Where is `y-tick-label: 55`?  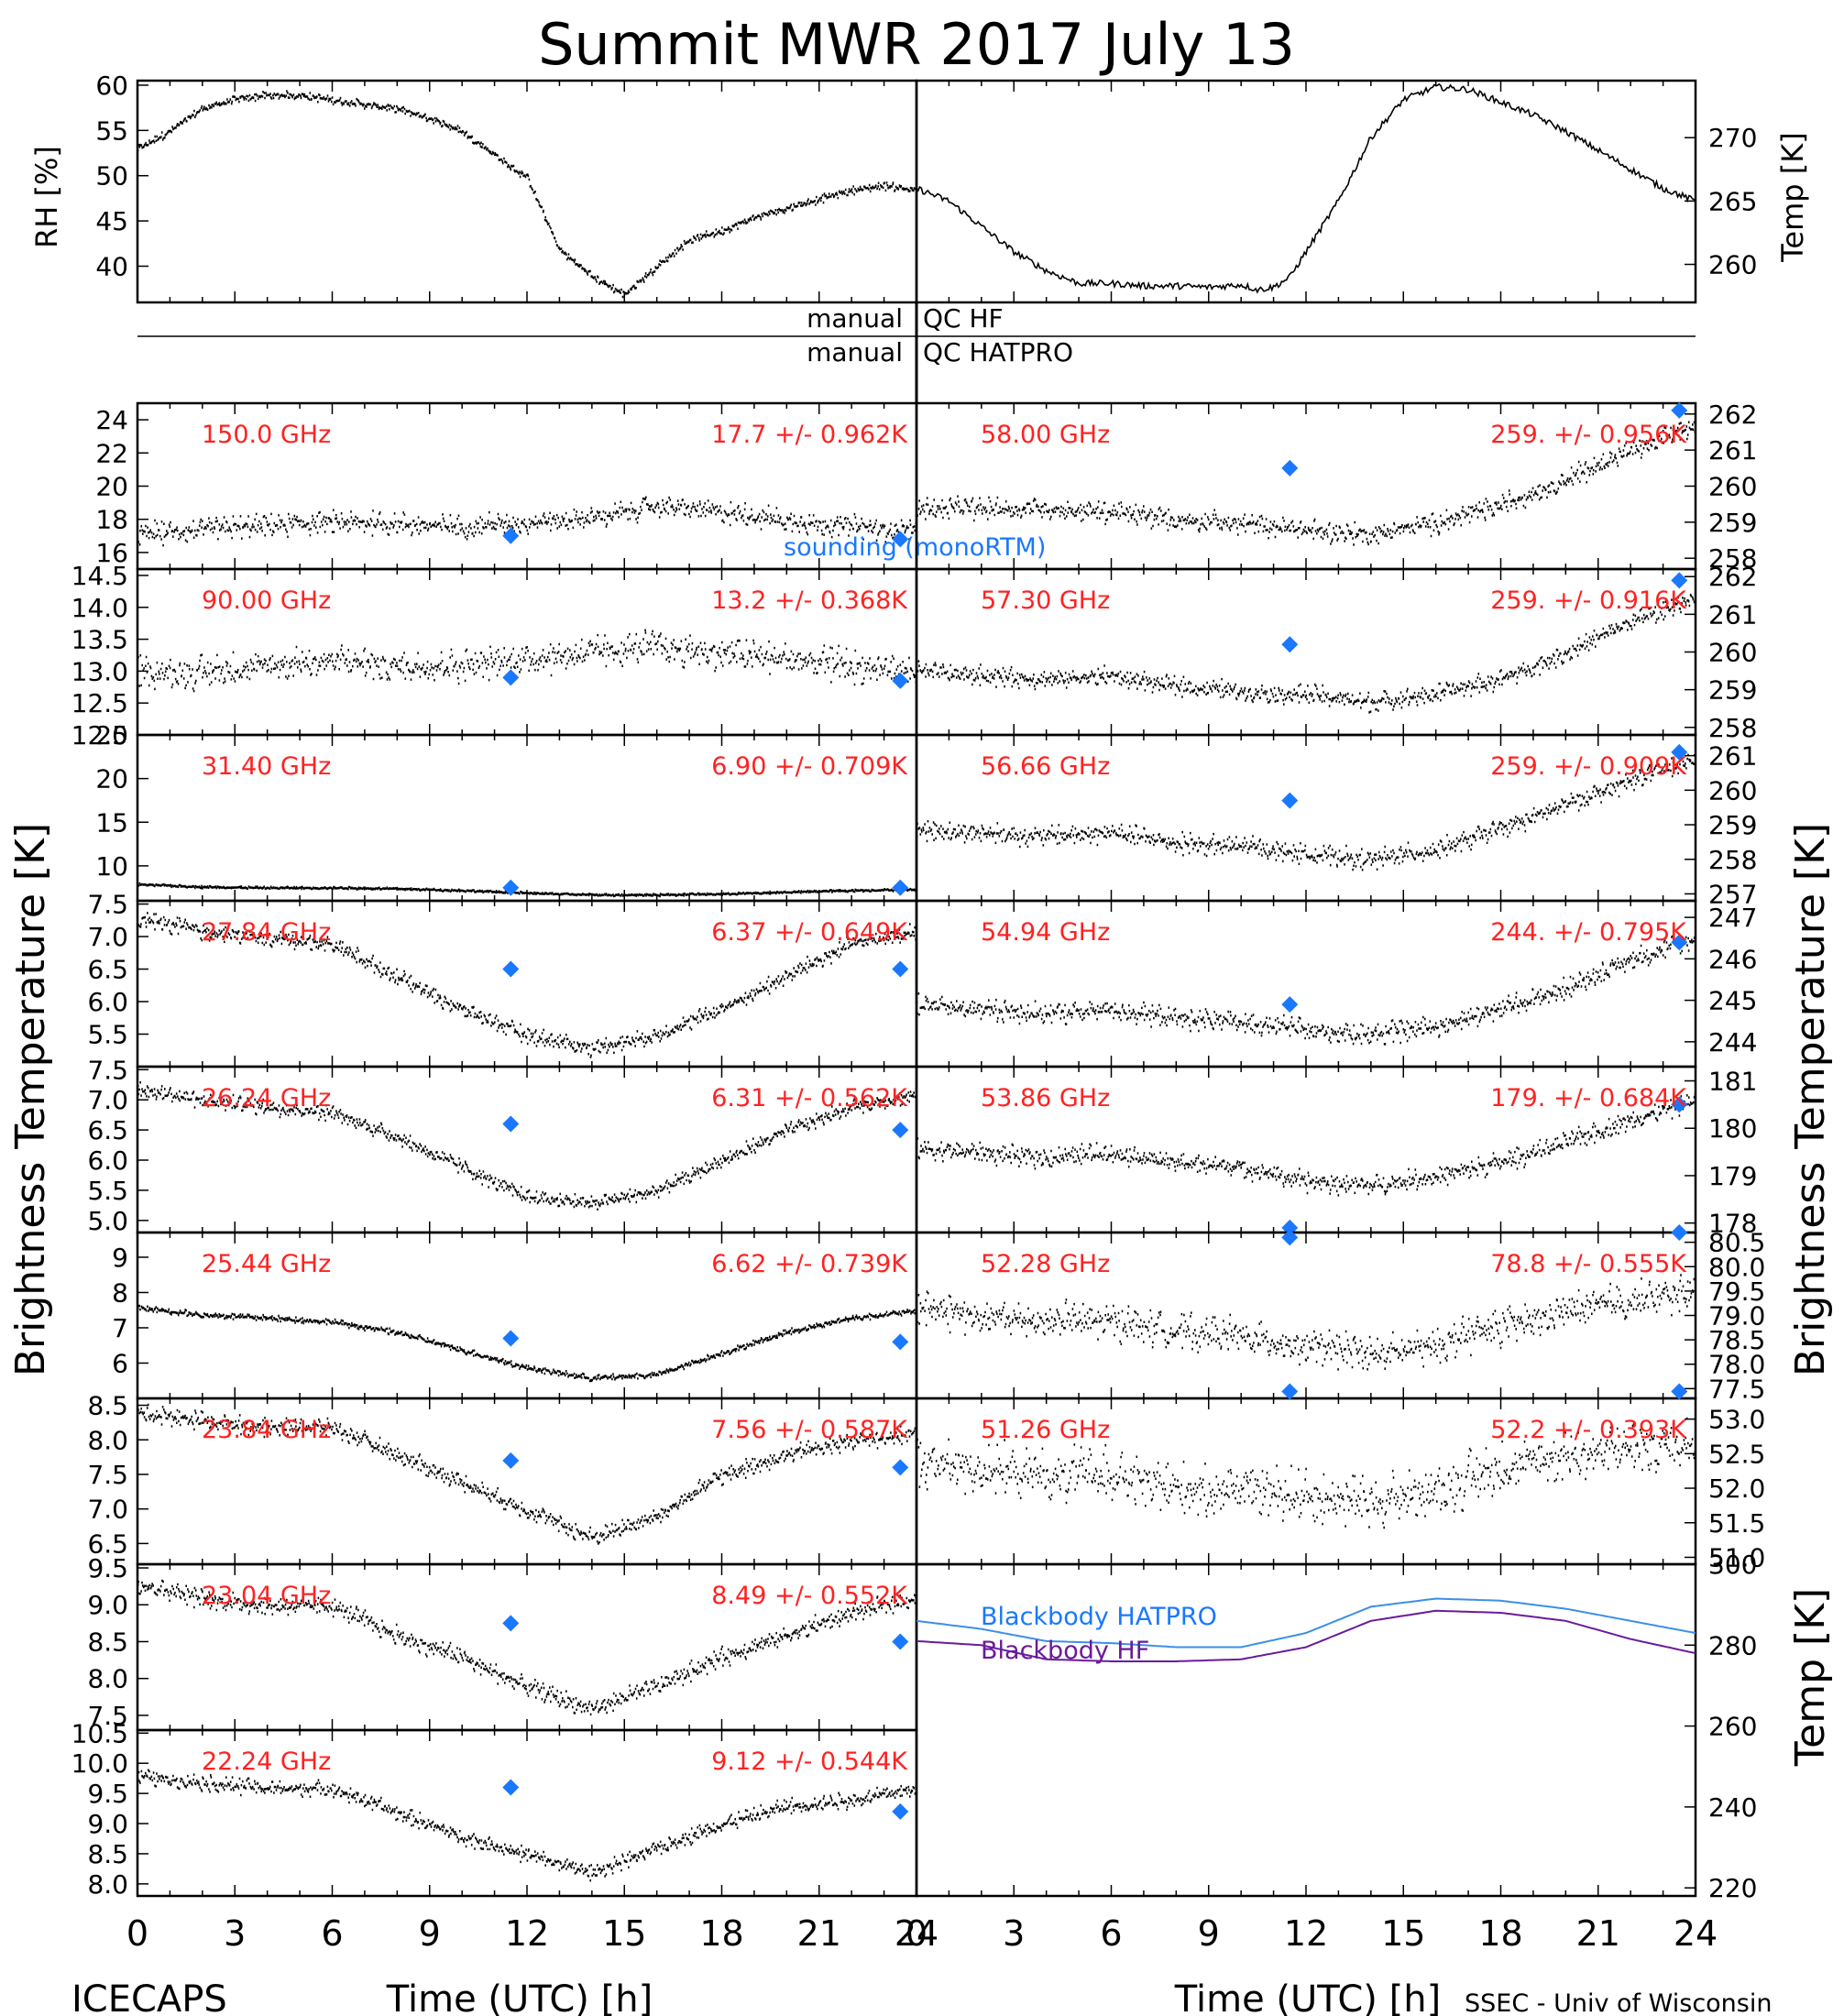 y-tick-label: 55 is located at coordinates (111, 130).